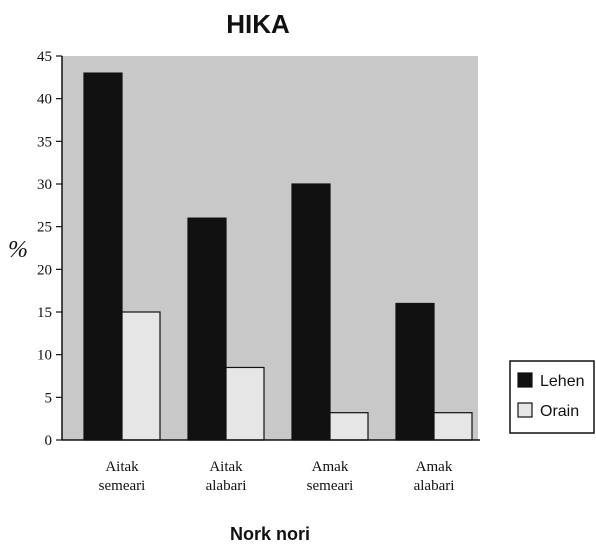 The width and height of the screenshot is (596, 548). What do you see at coordinates (44, 270) in the screenshot?
I see `y-tick-label: 20` at bounding box center [44, 270].